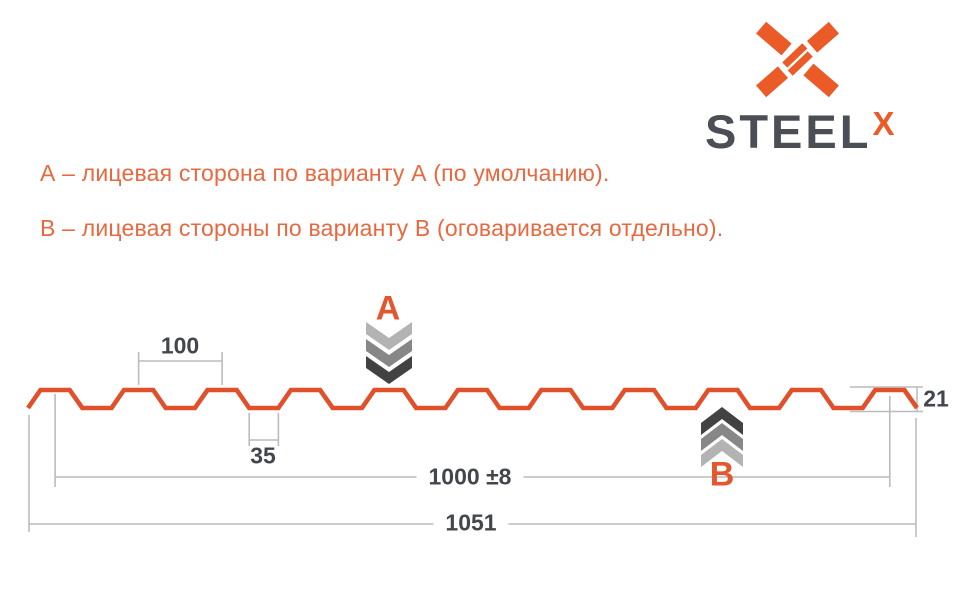  I want to click on logo-sup-x: X, so click(883, 123).